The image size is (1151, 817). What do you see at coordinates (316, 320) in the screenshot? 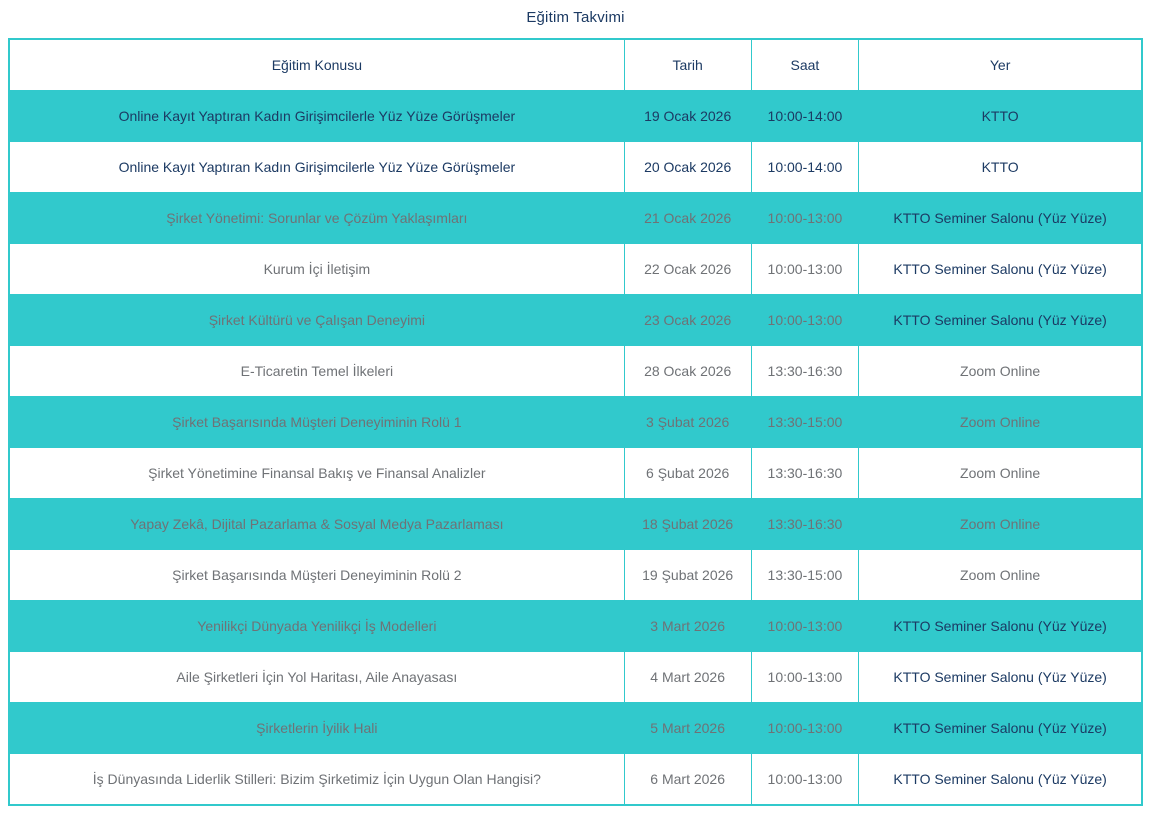
I see `topic-cell: Şirket Kültürü ve Çalışan Deneyimi` at bounding box center [316, 320].